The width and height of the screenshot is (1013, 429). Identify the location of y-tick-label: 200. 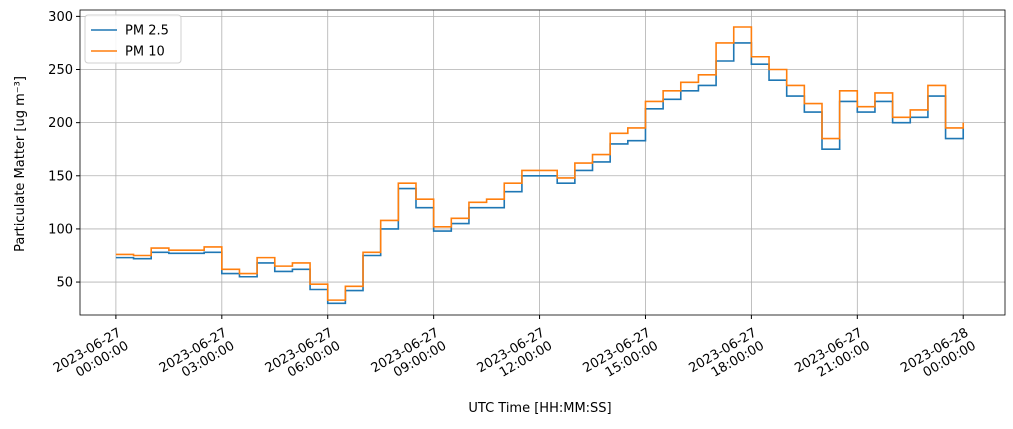
(60, 123).